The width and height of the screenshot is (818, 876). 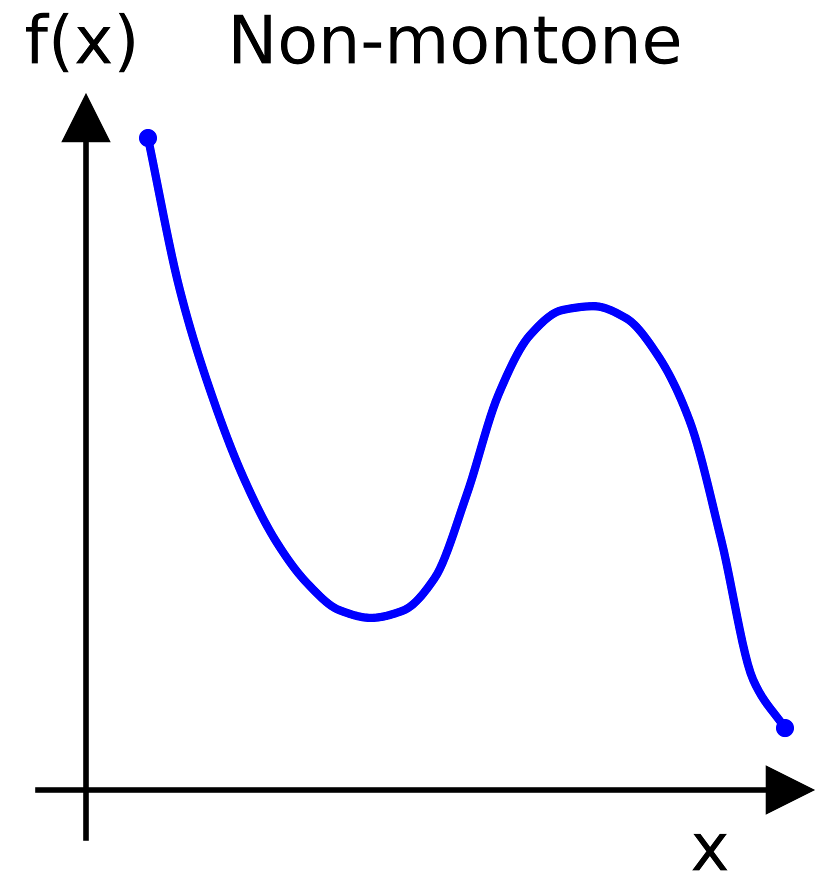 I want to click on x-axis-title: x, so click(x=710, y=852).